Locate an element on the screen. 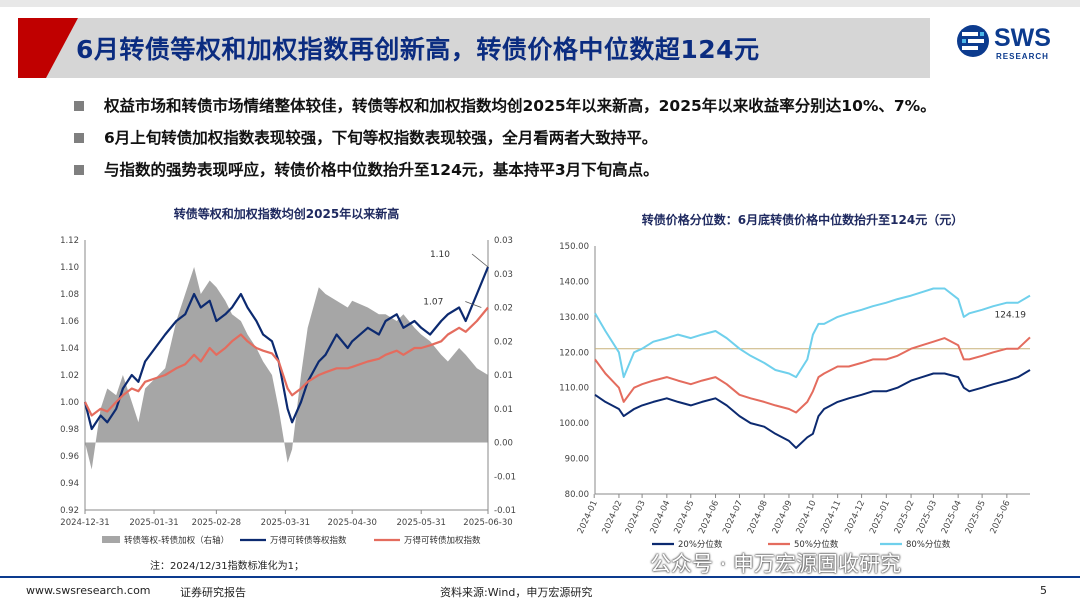 Image resolution: width=1080 pixels, height=608 pixels. area-series-spread is located at coordinates (286, 368).